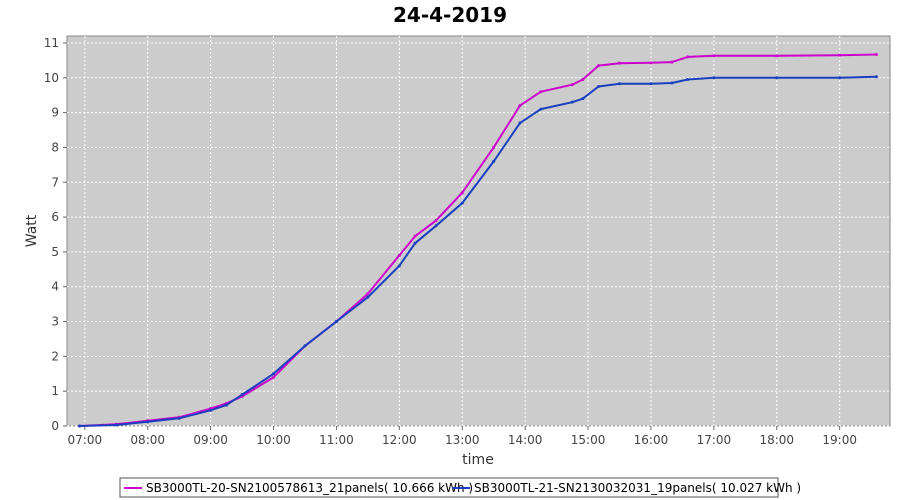  I want to click on legend-box, so click(449, 487).